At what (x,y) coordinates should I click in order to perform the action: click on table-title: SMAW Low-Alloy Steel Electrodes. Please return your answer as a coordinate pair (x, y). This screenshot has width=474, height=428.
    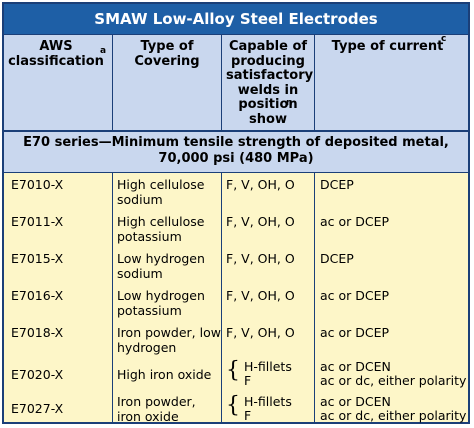
    Looking at the image, I should click on (236, 19).